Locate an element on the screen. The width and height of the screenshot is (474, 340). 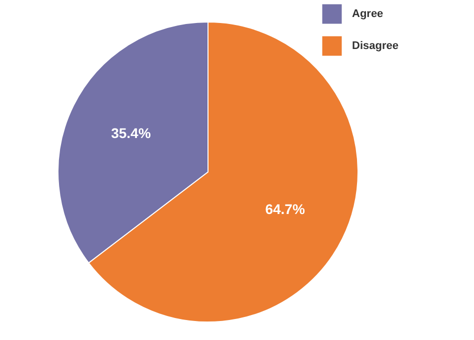
data-label: 35.4% is located at coordinates (131, 132).